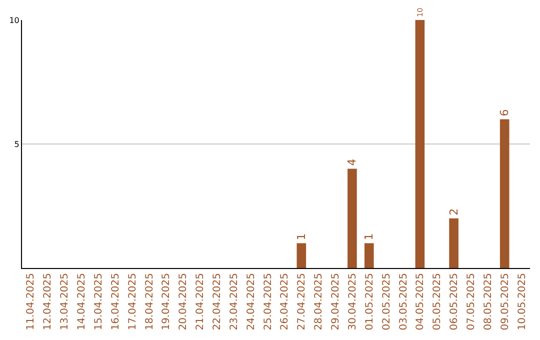 The width and height of the screenshot is (540, 340). Describe the element at coordinates (82, 301) in the screenshot. I see `x-tick-label: 14.04.2025` at that location.